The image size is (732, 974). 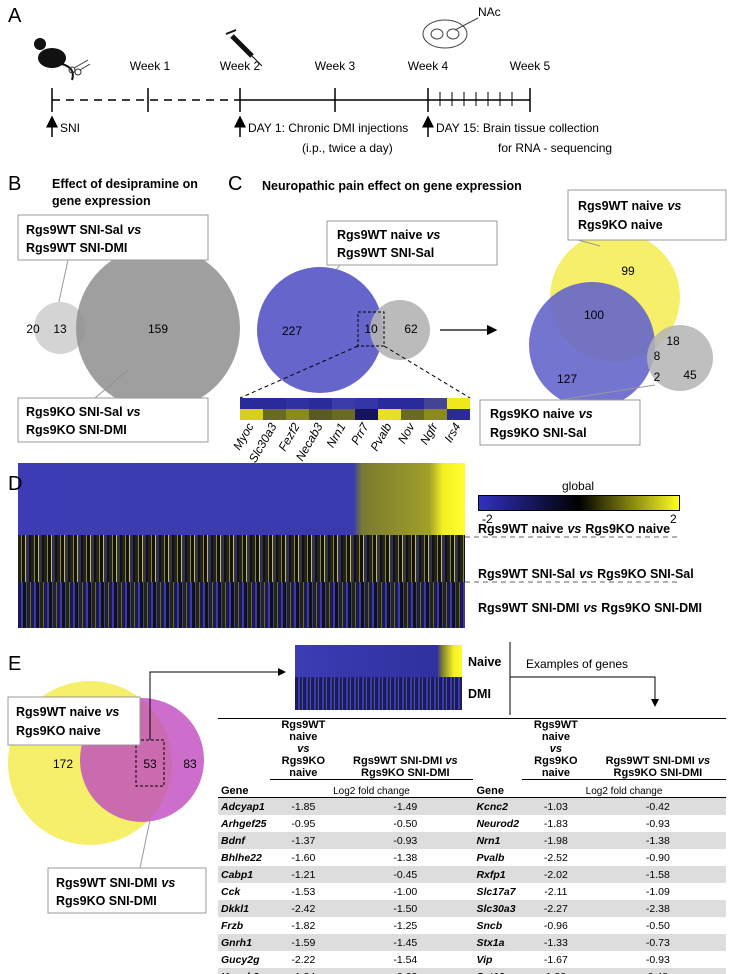 I want to click on value-cell: -0.73, so click(x=657, y=942).